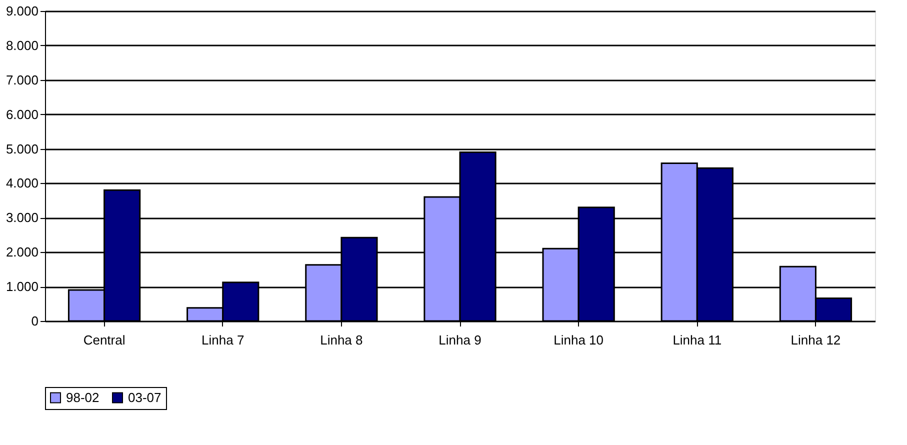  Describe the element at coordinates (815, 340) in the screenshot. I see `x-tick-label: Linha 12` at that location.